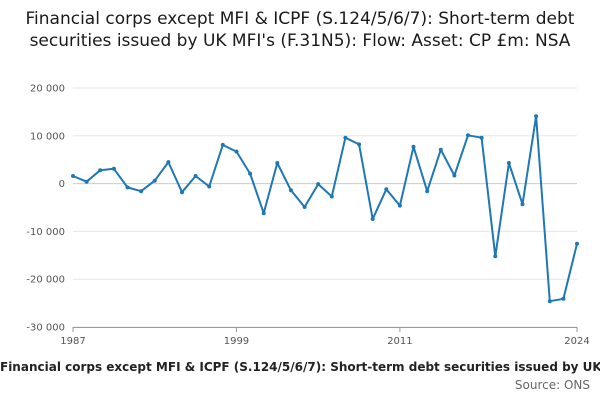  What do you see at coordinates (72, 341) in the screenshot?
I see `x-tick-label: 1987` at bounding box center [72, 341].